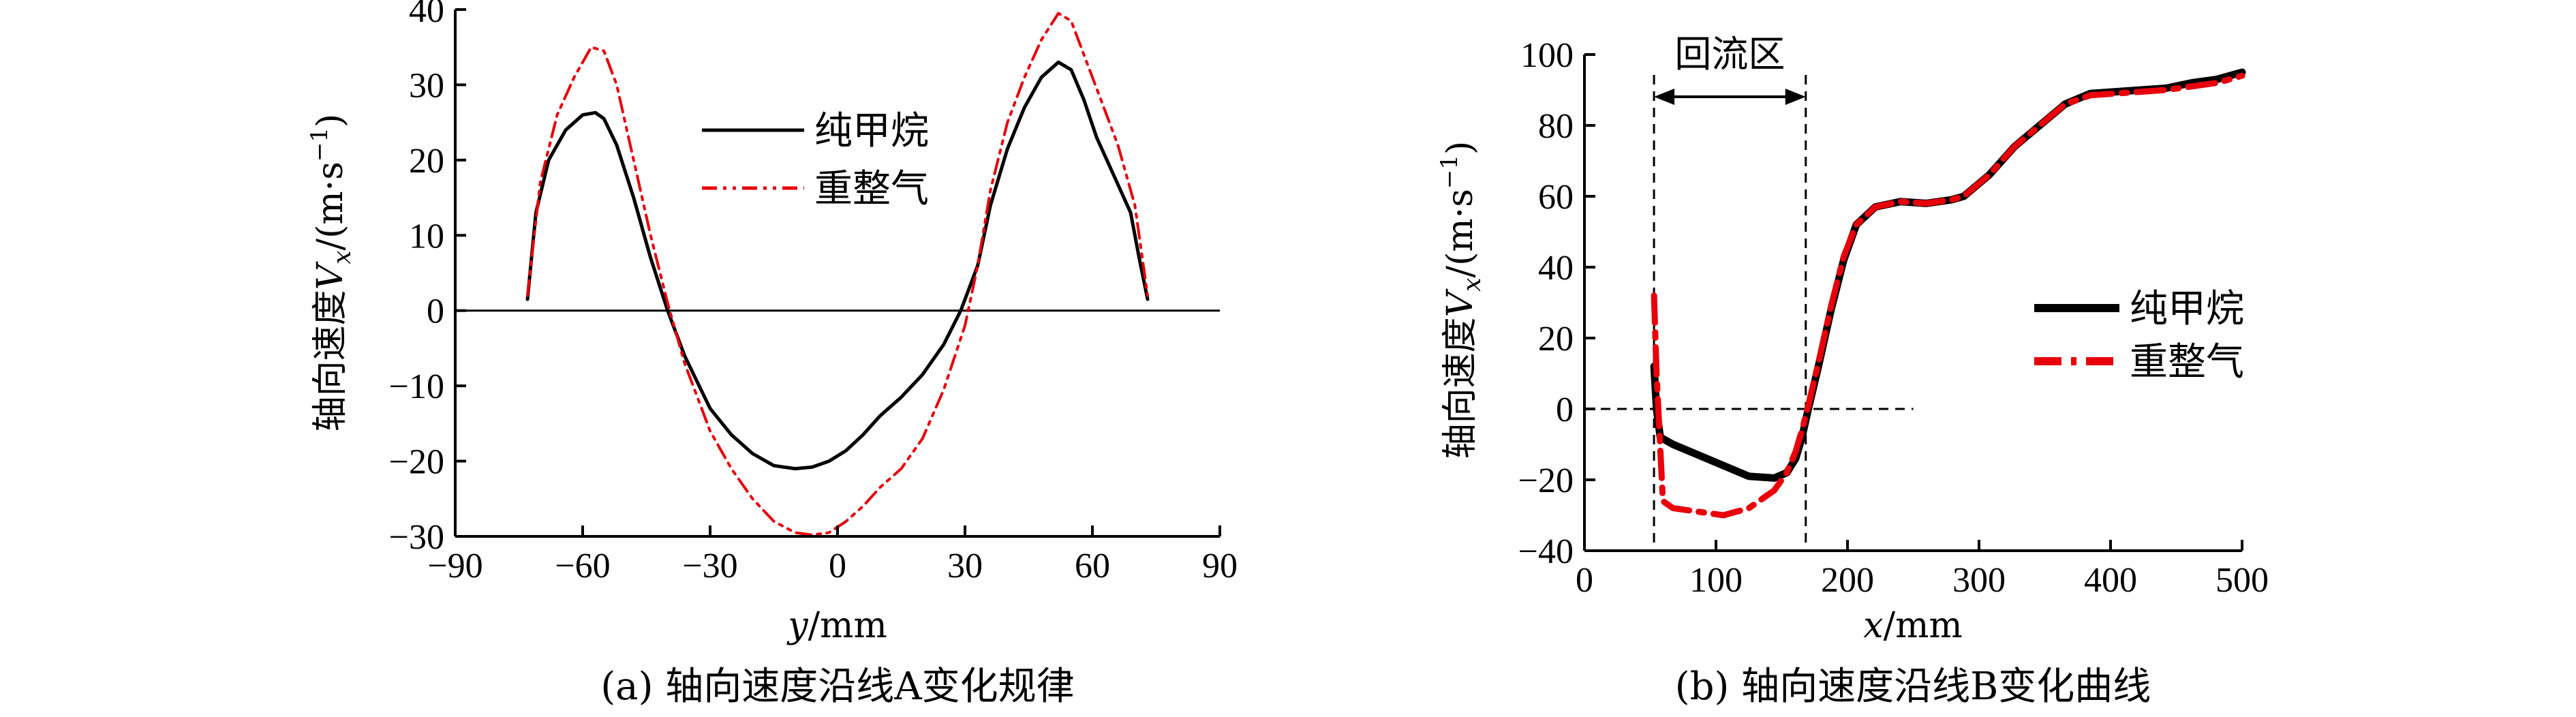 The width and height of the screenshot is (2576, 717). Describe the element at coordinates (1556, 339) in the screenshot. I see `chart-b-y-tick-label: 20` at that location.